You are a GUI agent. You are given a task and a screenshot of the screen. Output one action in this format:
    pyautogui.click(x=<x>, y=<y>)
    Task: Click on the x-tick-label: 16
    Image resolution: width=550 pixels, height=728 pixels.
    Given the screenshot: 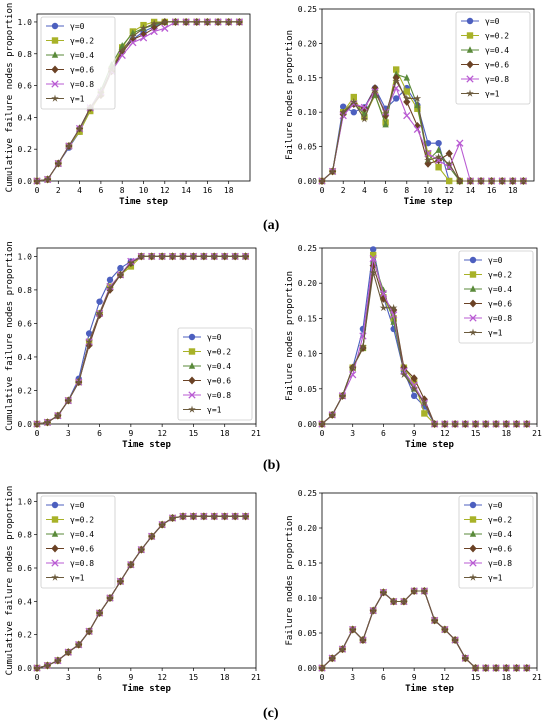 What is the action you would take?
    pyautogui.click(x=492, y=190)
    